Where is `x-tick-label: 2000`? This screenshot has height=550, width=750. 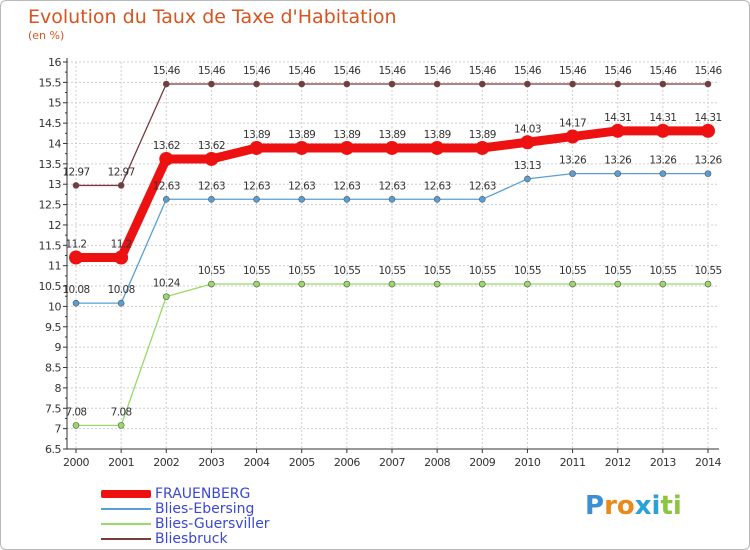
x-tick-label: 2000 is located at coordinates (76, 462).